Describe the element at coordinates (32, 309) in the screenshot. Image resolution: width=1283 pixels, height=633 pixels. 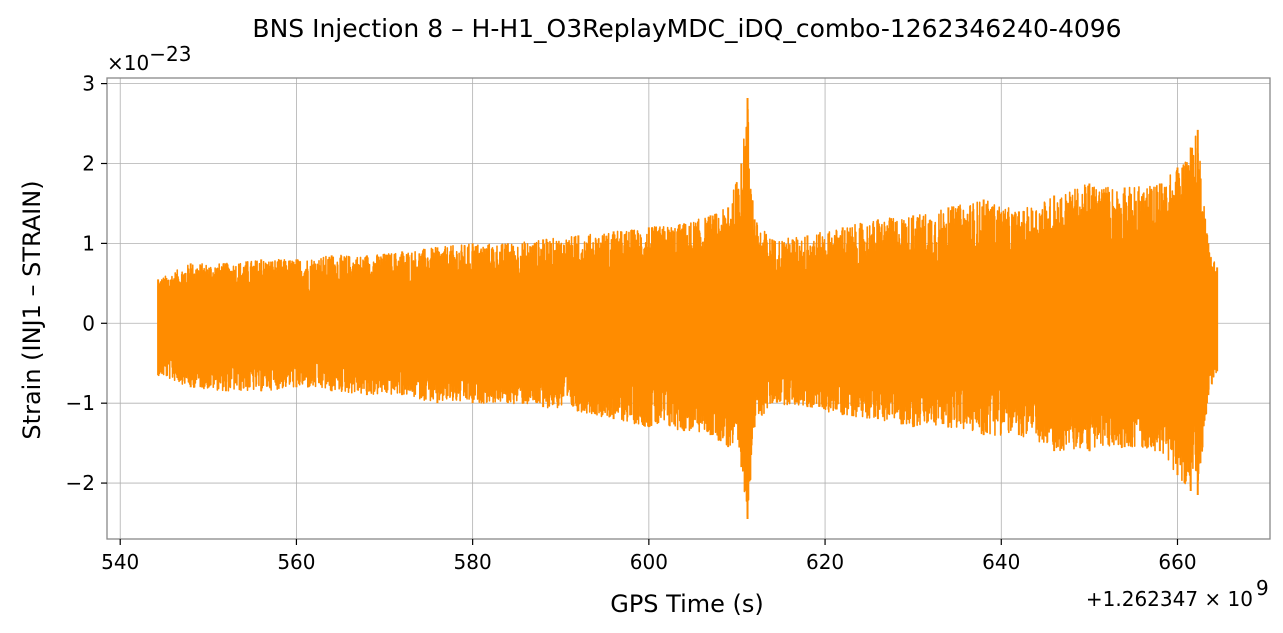
I see `y-axis-label: Strain (INJ1 – STRAIN)` at that location.